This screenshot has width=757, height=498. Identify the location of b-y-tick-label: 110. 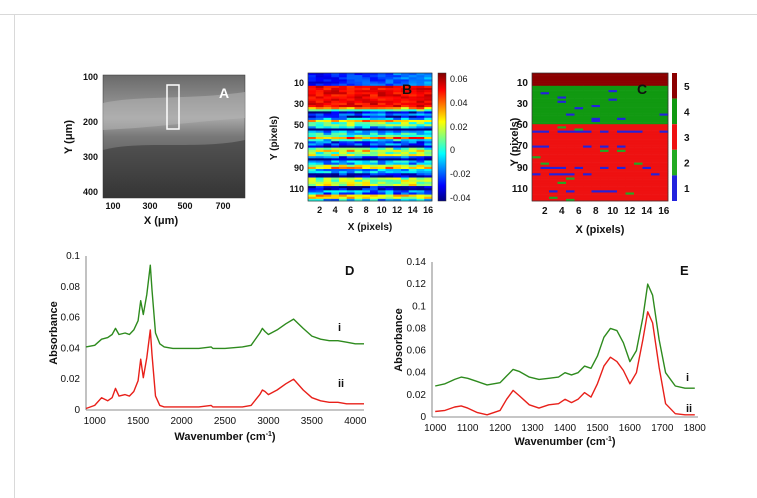
(296, 189).